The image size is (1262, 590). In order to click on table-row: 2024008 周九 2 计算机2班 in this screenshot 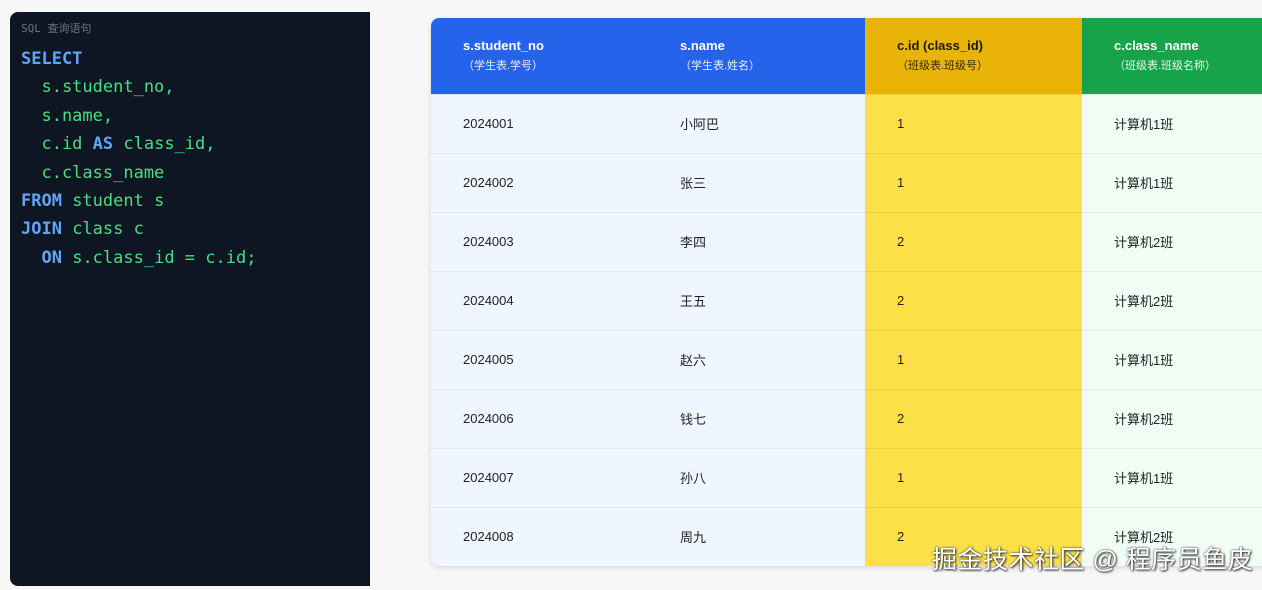, I will do `click(846, 536)`.